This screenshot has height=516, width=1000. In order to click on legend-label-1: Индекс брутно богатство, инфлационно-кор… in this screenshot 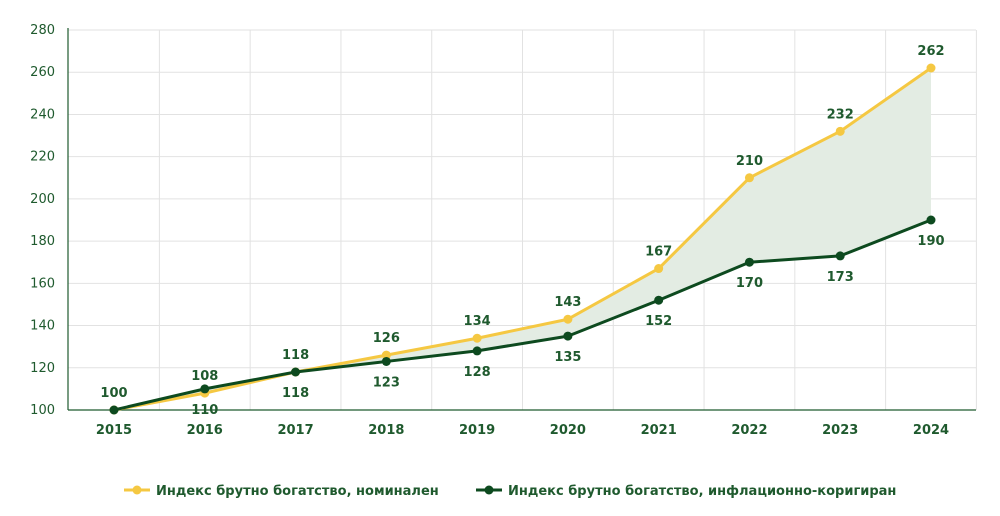, I will do `click(702, 491)`.